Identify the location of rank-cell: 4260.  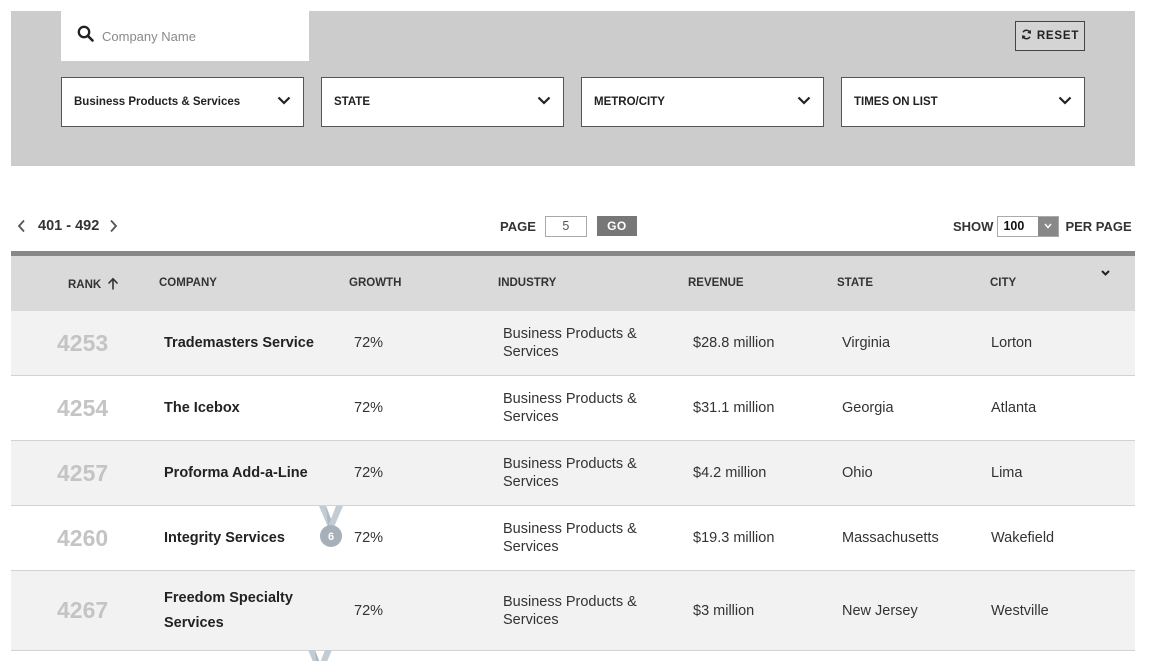
(83, 537).